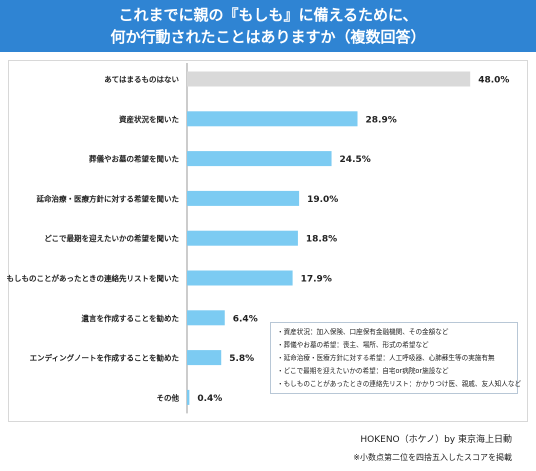 This screenshot has height=471, width=536. I want to click on note-item: ・資産状況：加入保険、口座保有金融機関、その金額など, so click(363, 332).